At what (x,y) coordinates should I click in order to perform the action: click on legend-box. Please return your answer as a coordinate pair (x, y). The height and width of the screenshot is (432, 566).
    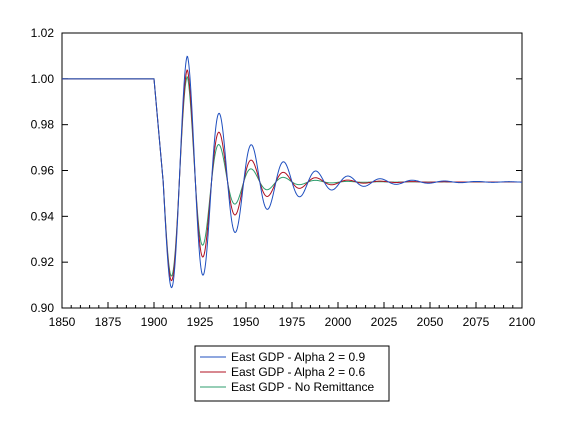
    Looking at the image, I should click on (292, 373).